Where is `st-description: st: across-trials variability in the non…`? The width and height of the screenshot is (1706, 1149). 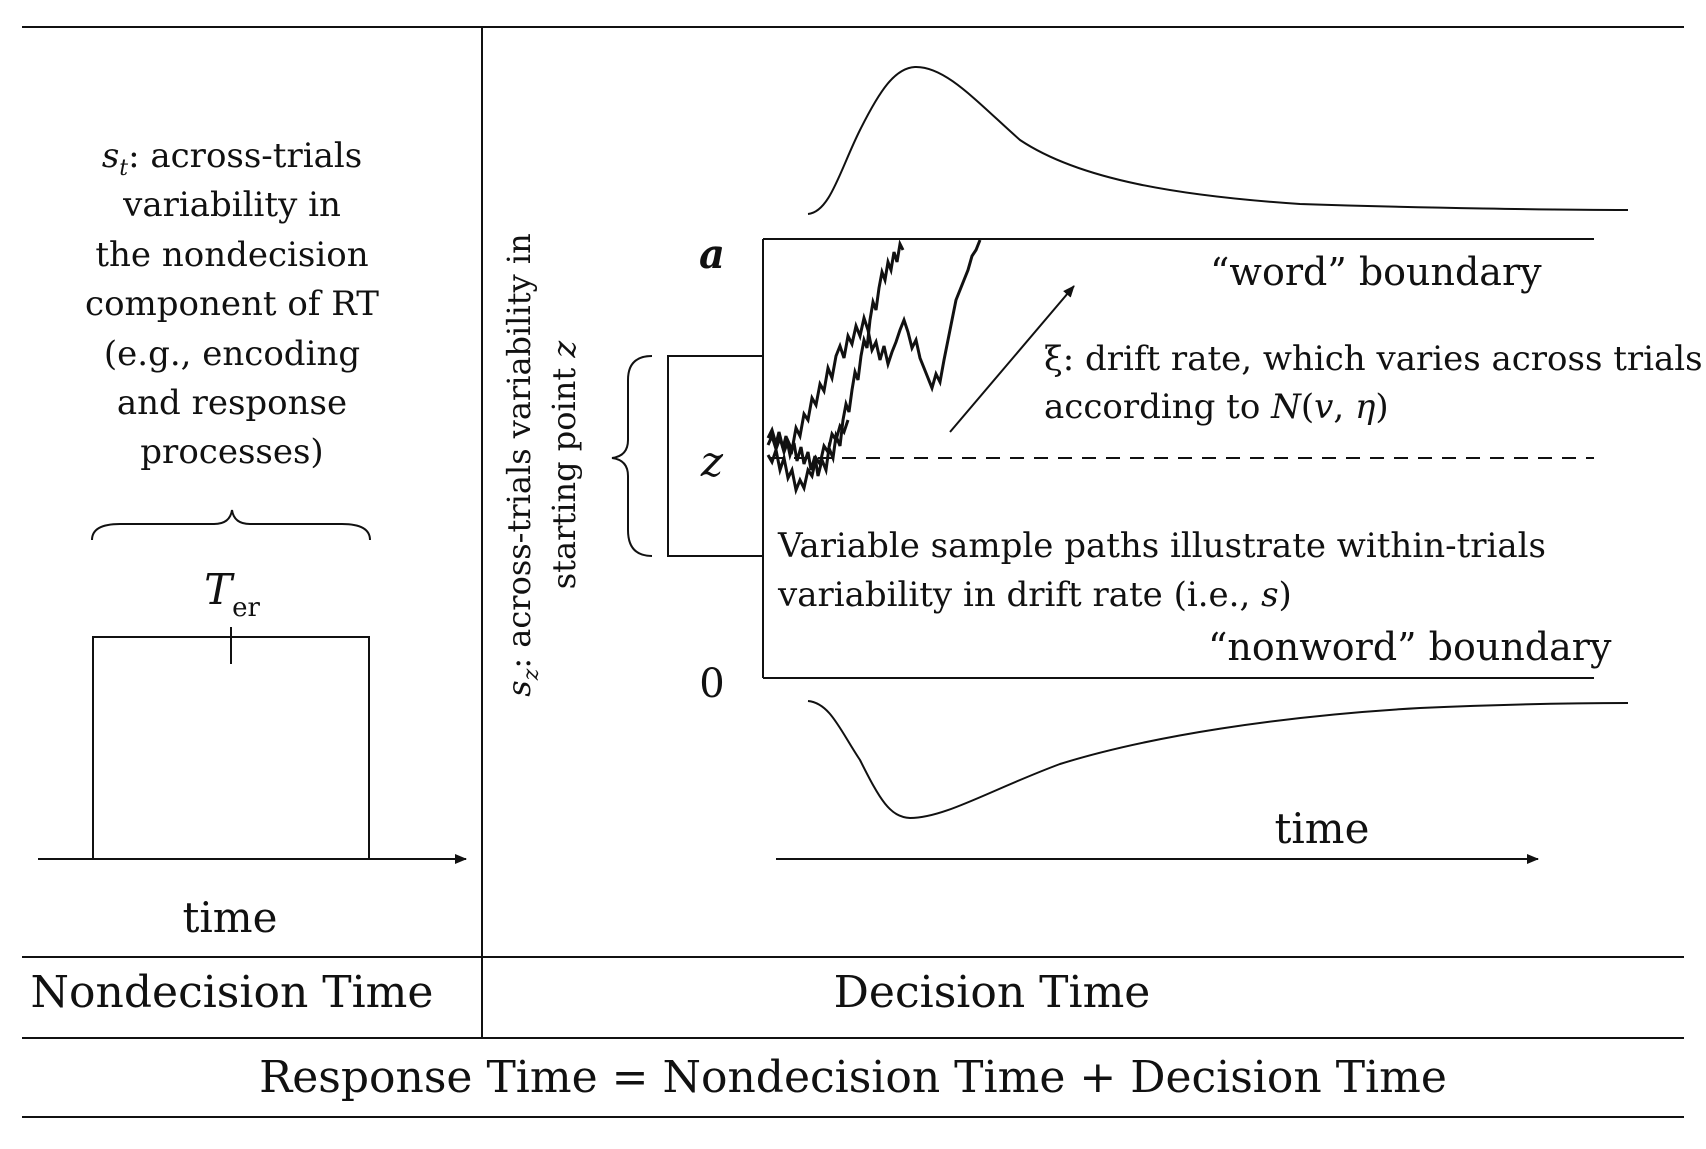 st-description: st: across-trials variability in the non… is located at coordinates (232, 304).